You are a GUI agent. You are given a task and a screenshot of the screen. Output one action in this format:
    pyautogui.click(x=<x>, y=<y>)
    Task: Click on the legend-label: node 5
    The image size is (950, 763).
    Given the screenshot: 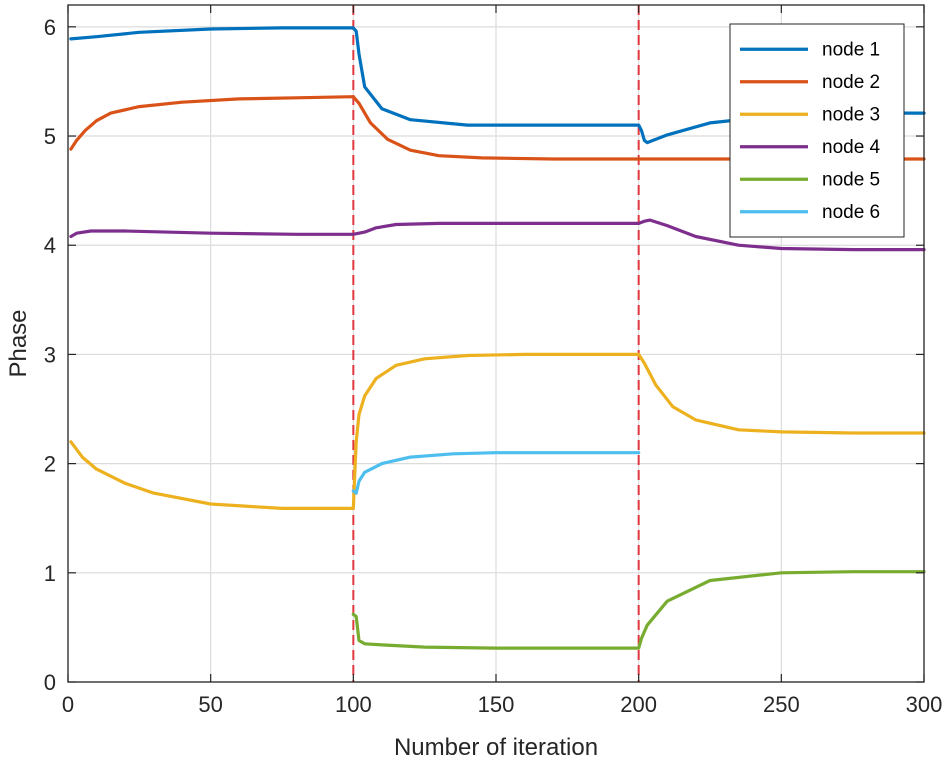 What is the action you would take?
    pyautogui.click(x=851, y=179)
    